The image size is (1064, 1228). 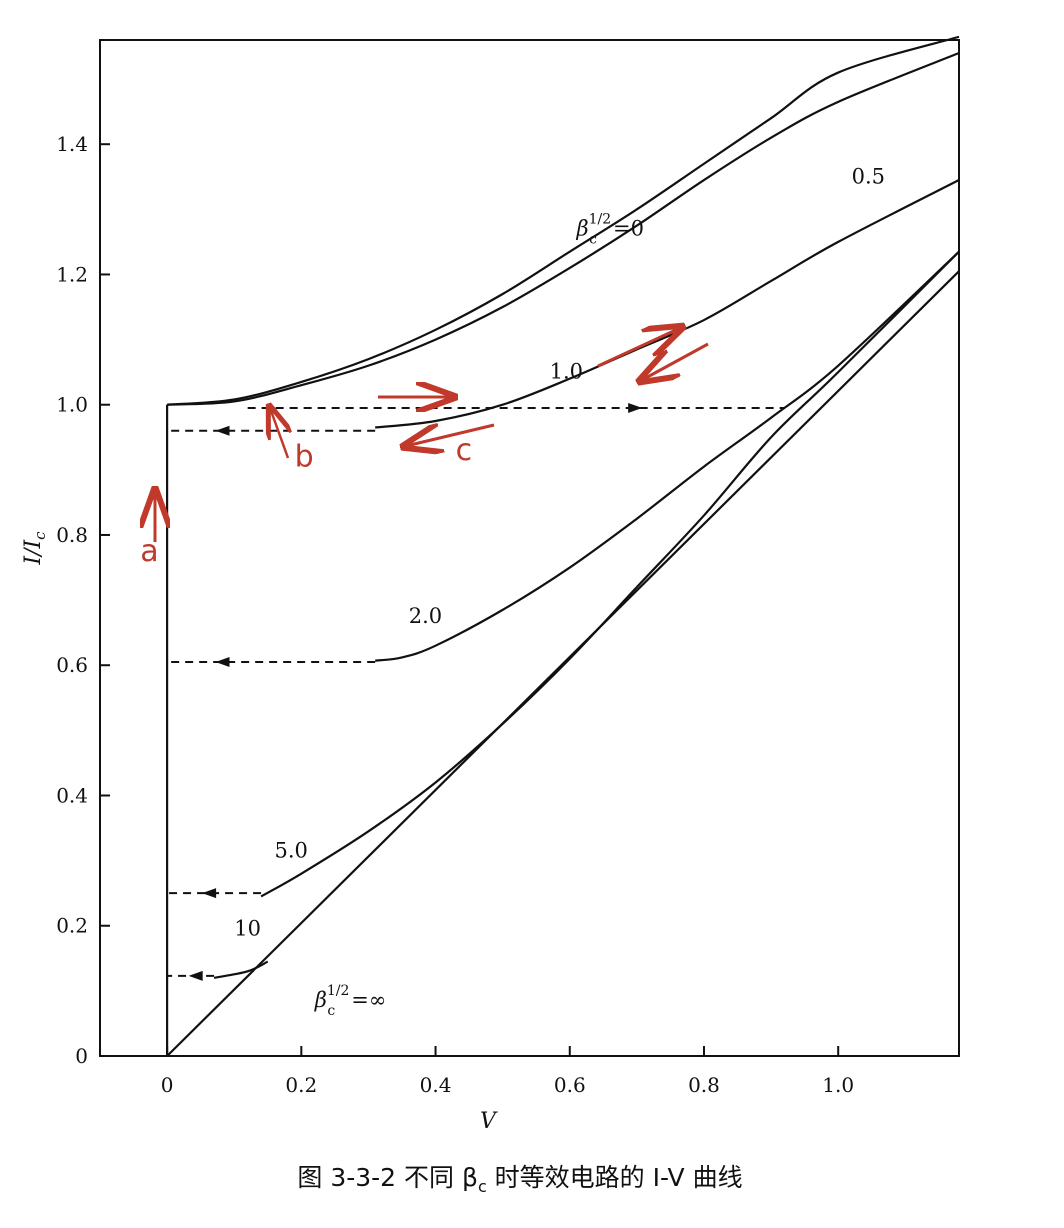 I want to click on y-tick-label-3: 0.6, so click(x=72, y=665).